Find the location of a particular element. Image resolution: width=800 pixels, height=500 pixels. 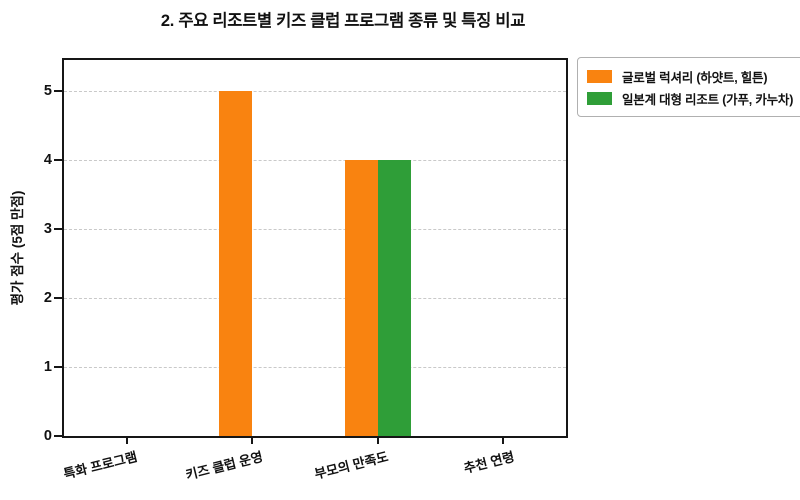

x-category-label: 추천 연령 is located at coordinates (489, 462).